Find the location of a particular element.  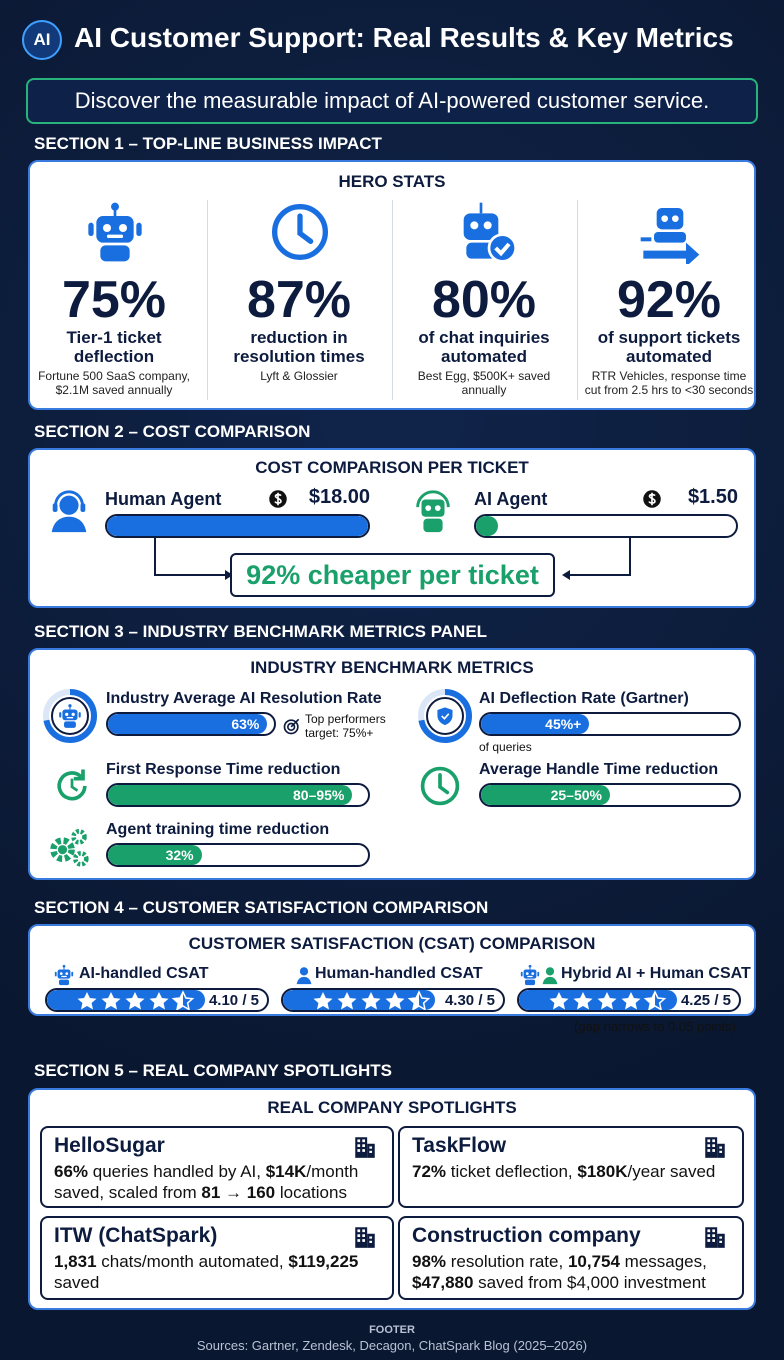

card-title: HERO STATS is located at coordinates (392, 181).